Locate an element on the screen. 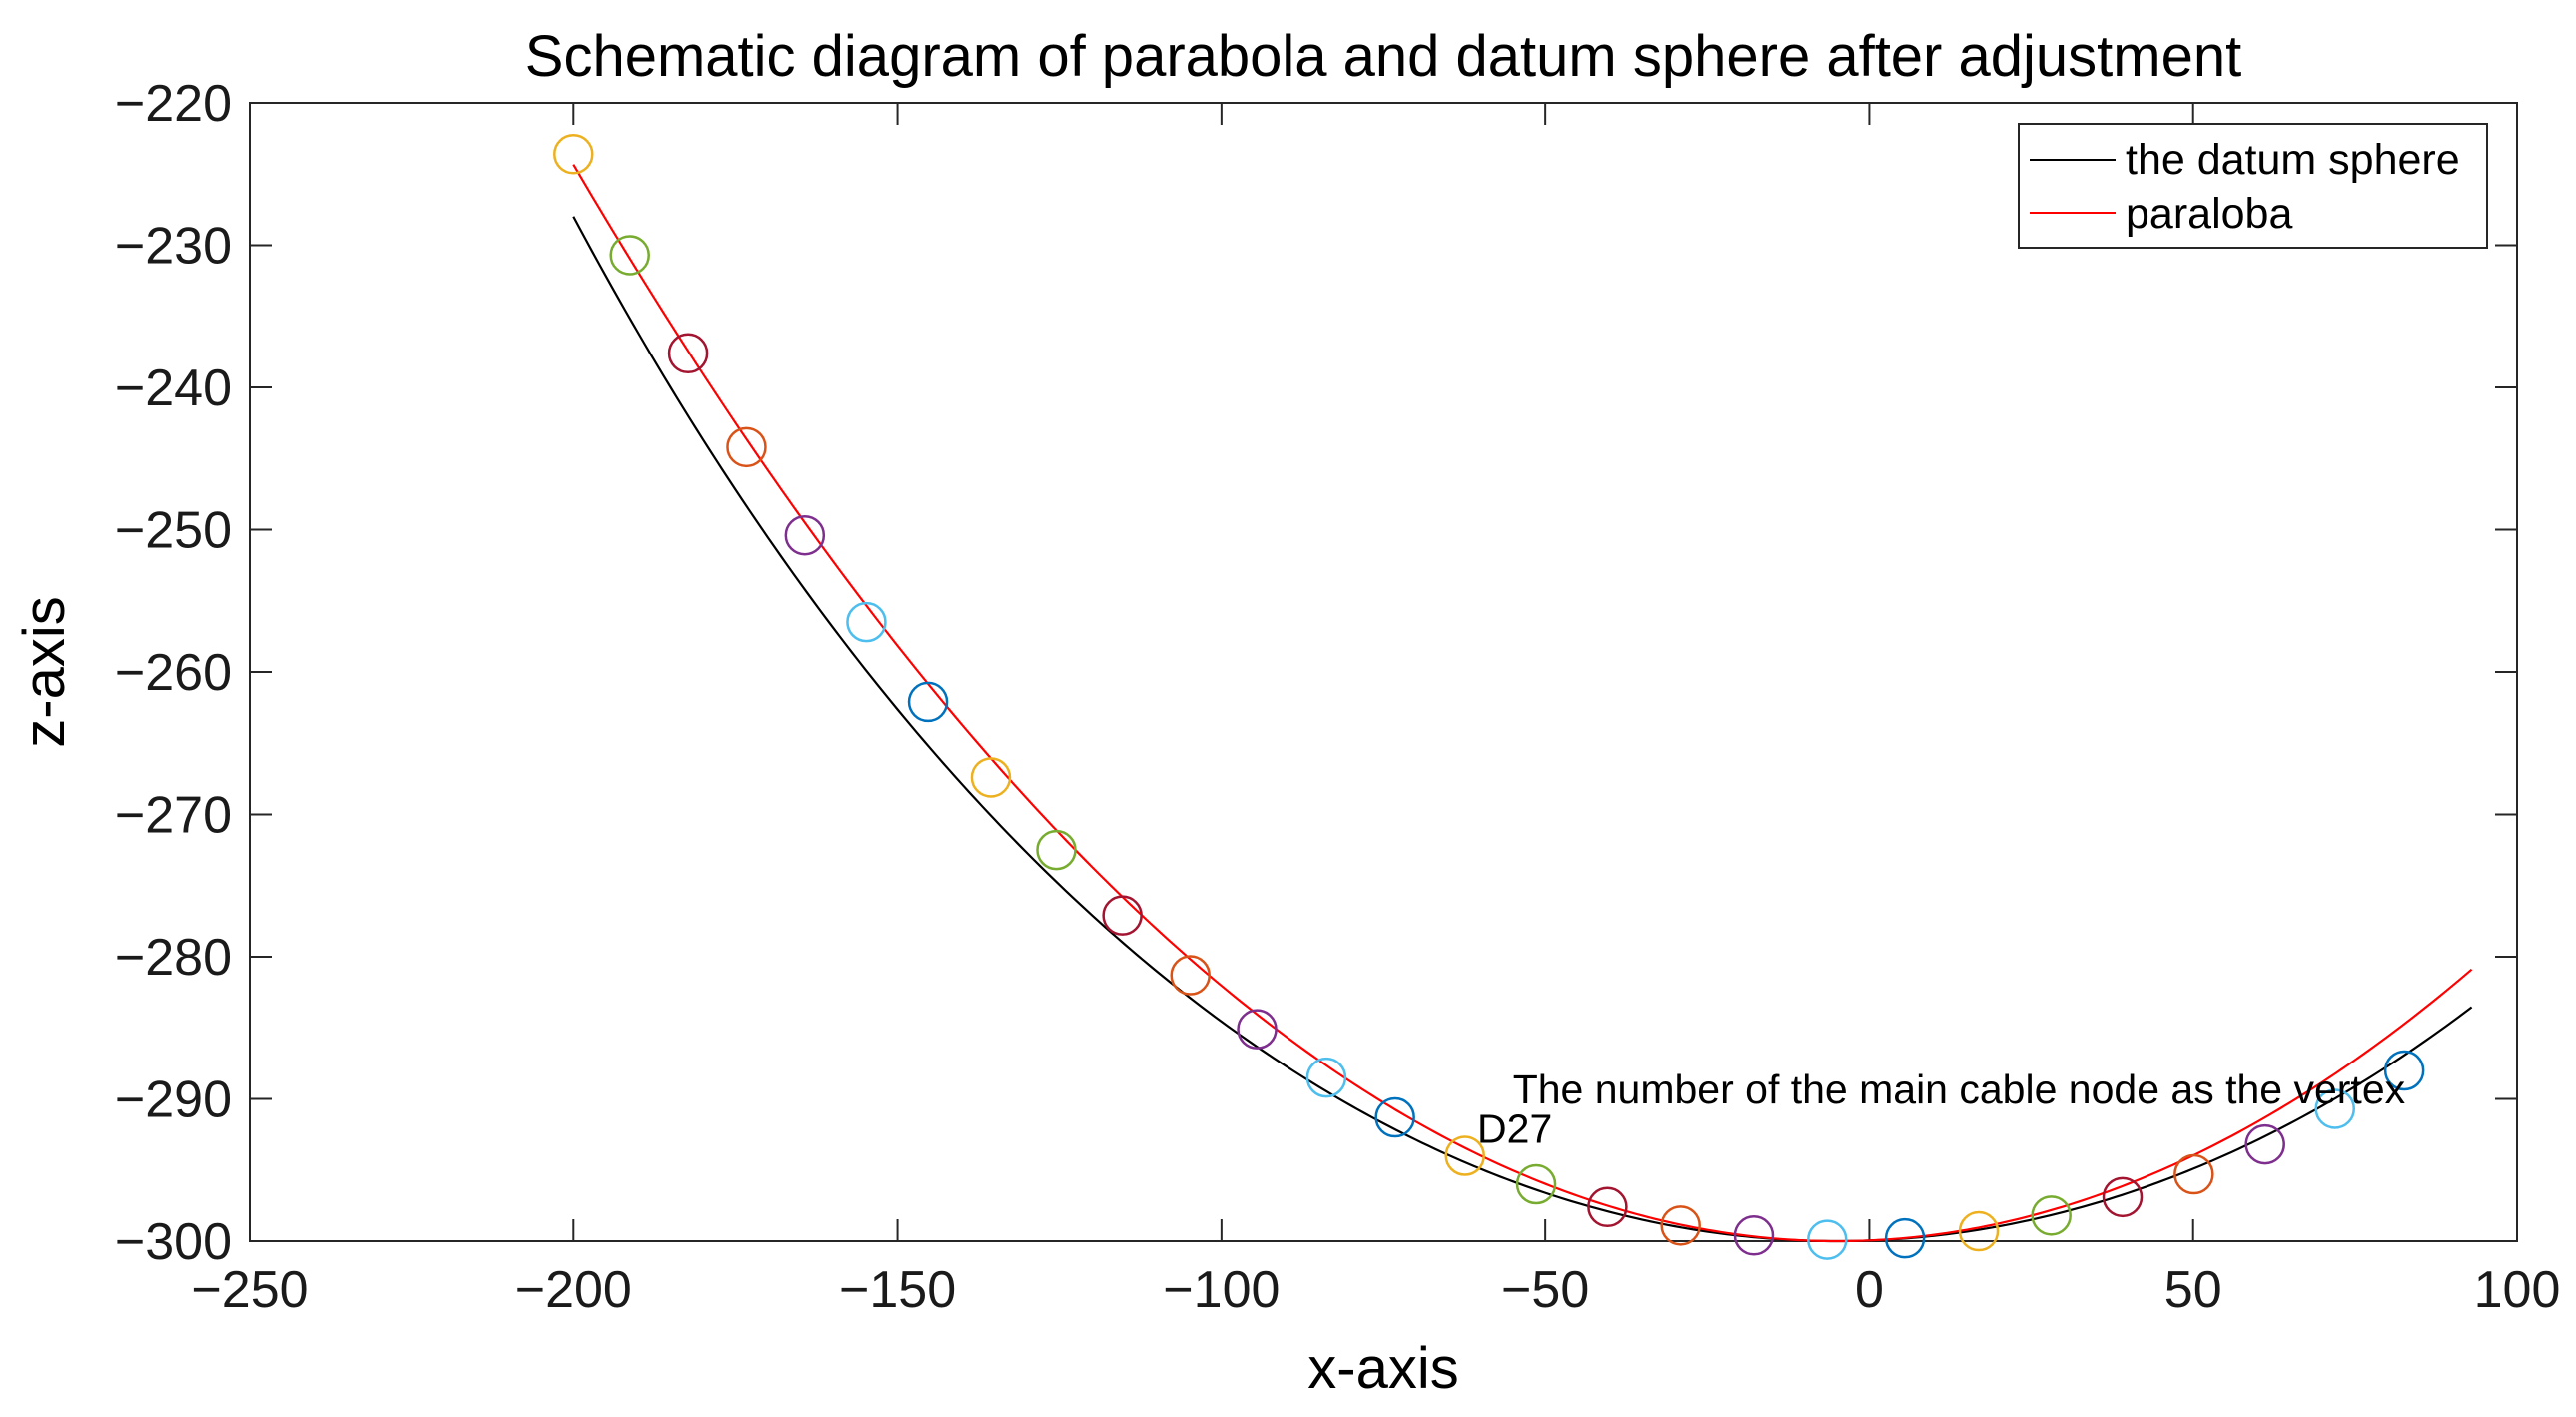  x-tick-labels: −250 −200 −150 −100 −50 0 50 100 is located at coordinates (1376, 1290).